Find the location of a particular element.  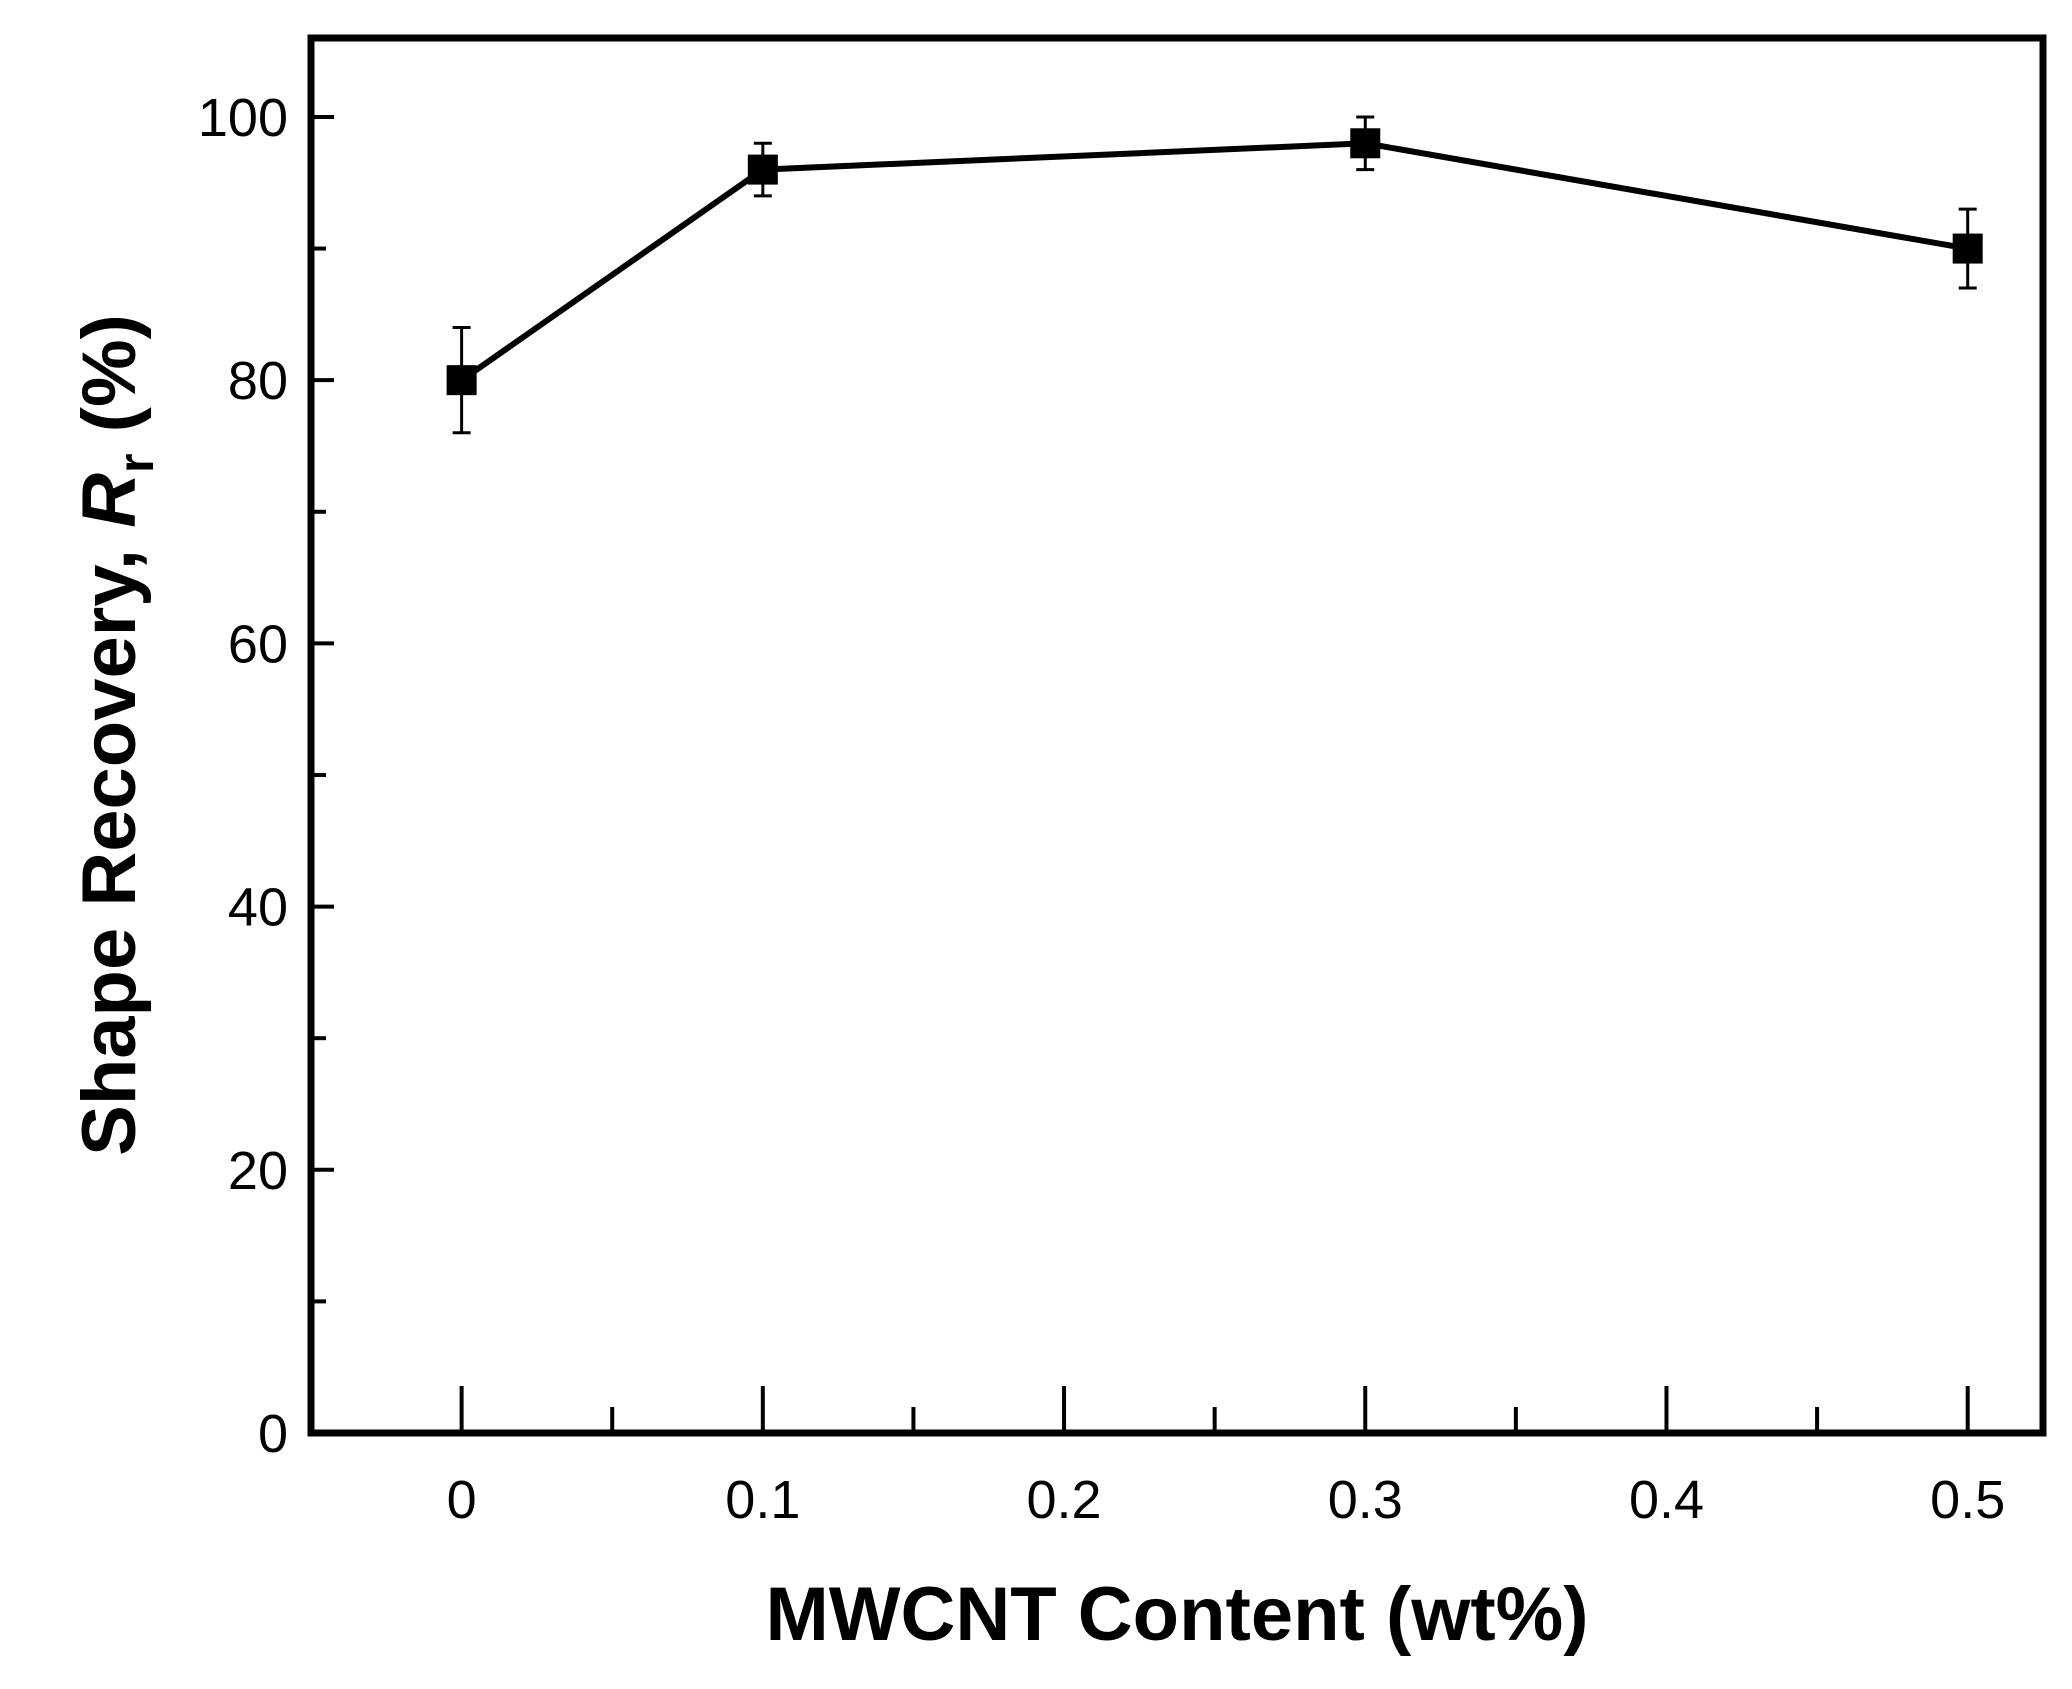

x-tick-label: 0.4 is located at coordinates (1666, 1500).